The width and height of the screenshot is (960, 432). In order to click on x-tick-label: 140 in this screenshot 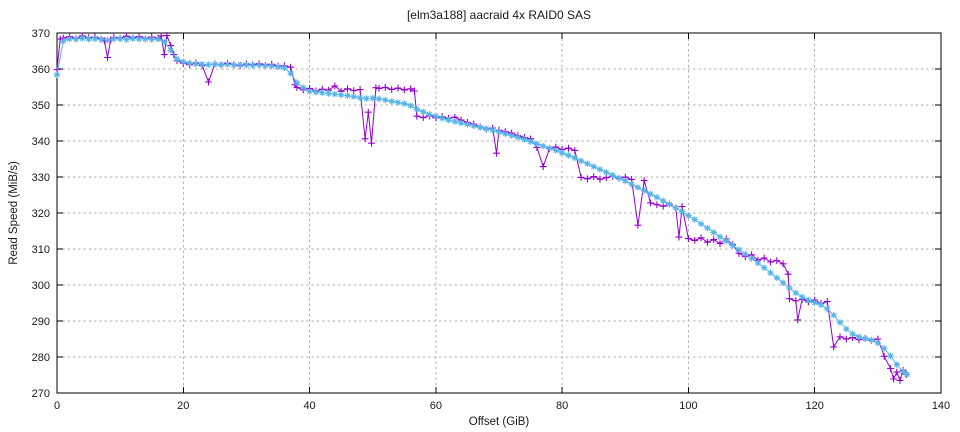, I will do `click(941, 406)`.